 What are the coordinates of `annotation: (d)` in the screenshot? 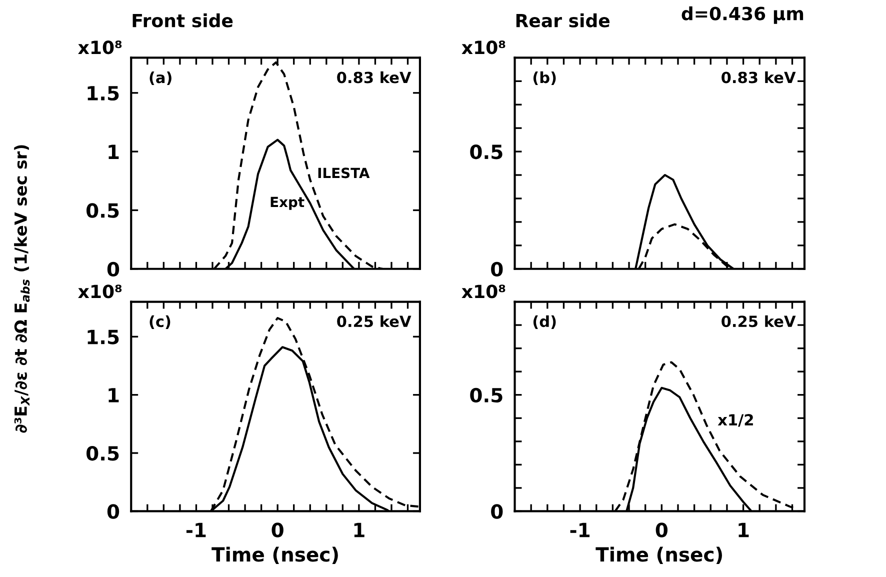 It's located at (544, 322).